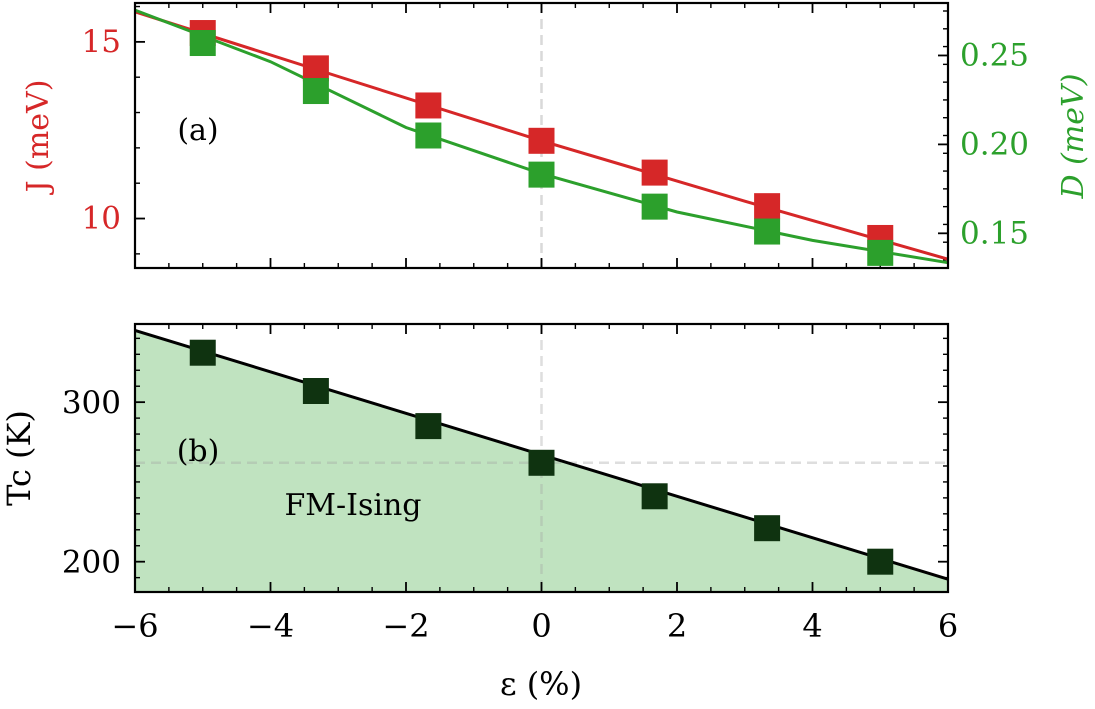 This screenshot has width=1095, height=709. Describe the element at coordinates (994, 233) in the screenshot. I see `y-tick-label-right: 0.15` at that location.